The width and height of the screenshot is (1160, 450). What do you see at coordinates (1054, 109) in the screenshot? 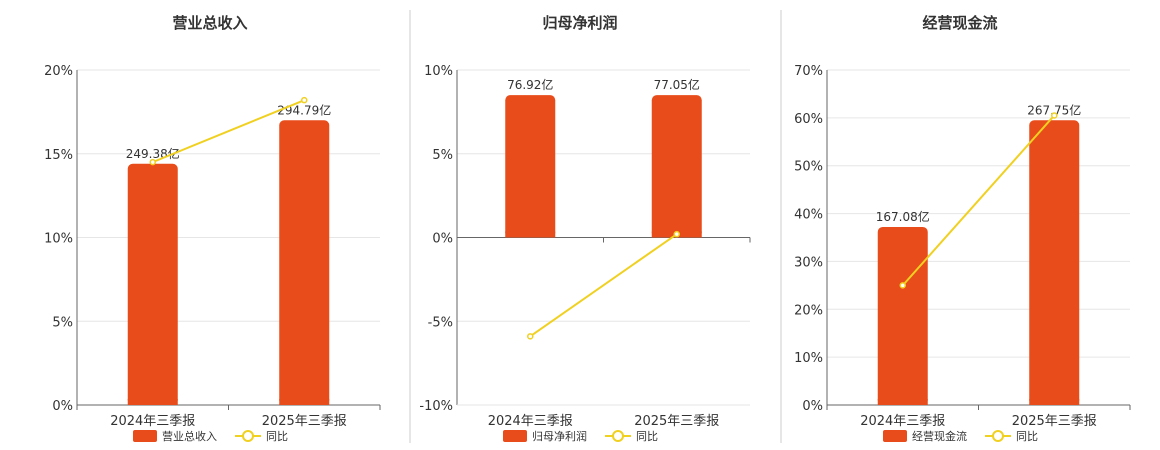
I see `bar-data-label: 267.75亿` at bounding box center [1054, 109].